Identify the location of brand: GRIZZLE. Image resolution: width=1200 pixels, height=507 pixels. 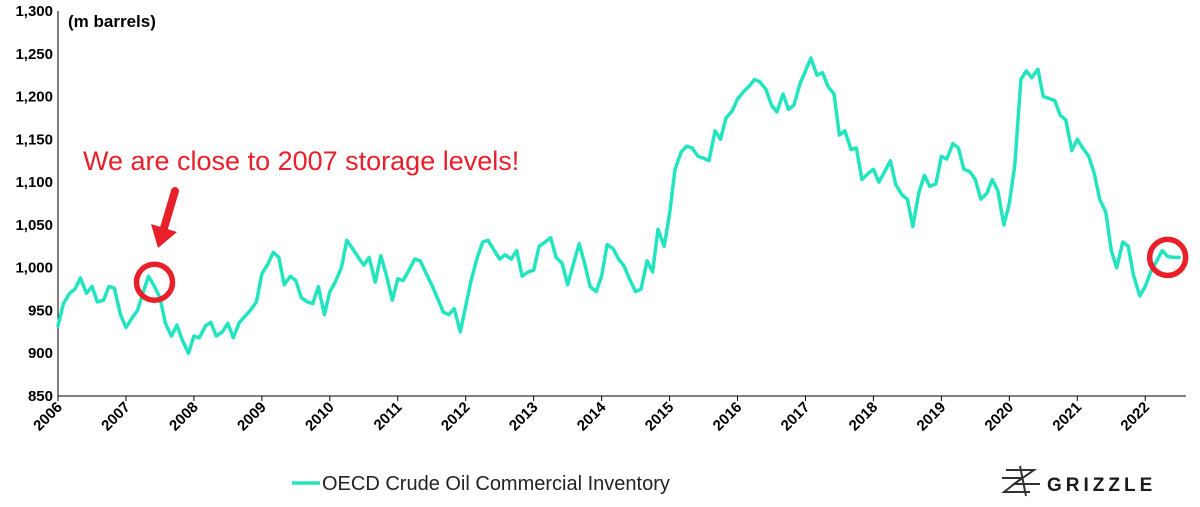
(1078, 481).